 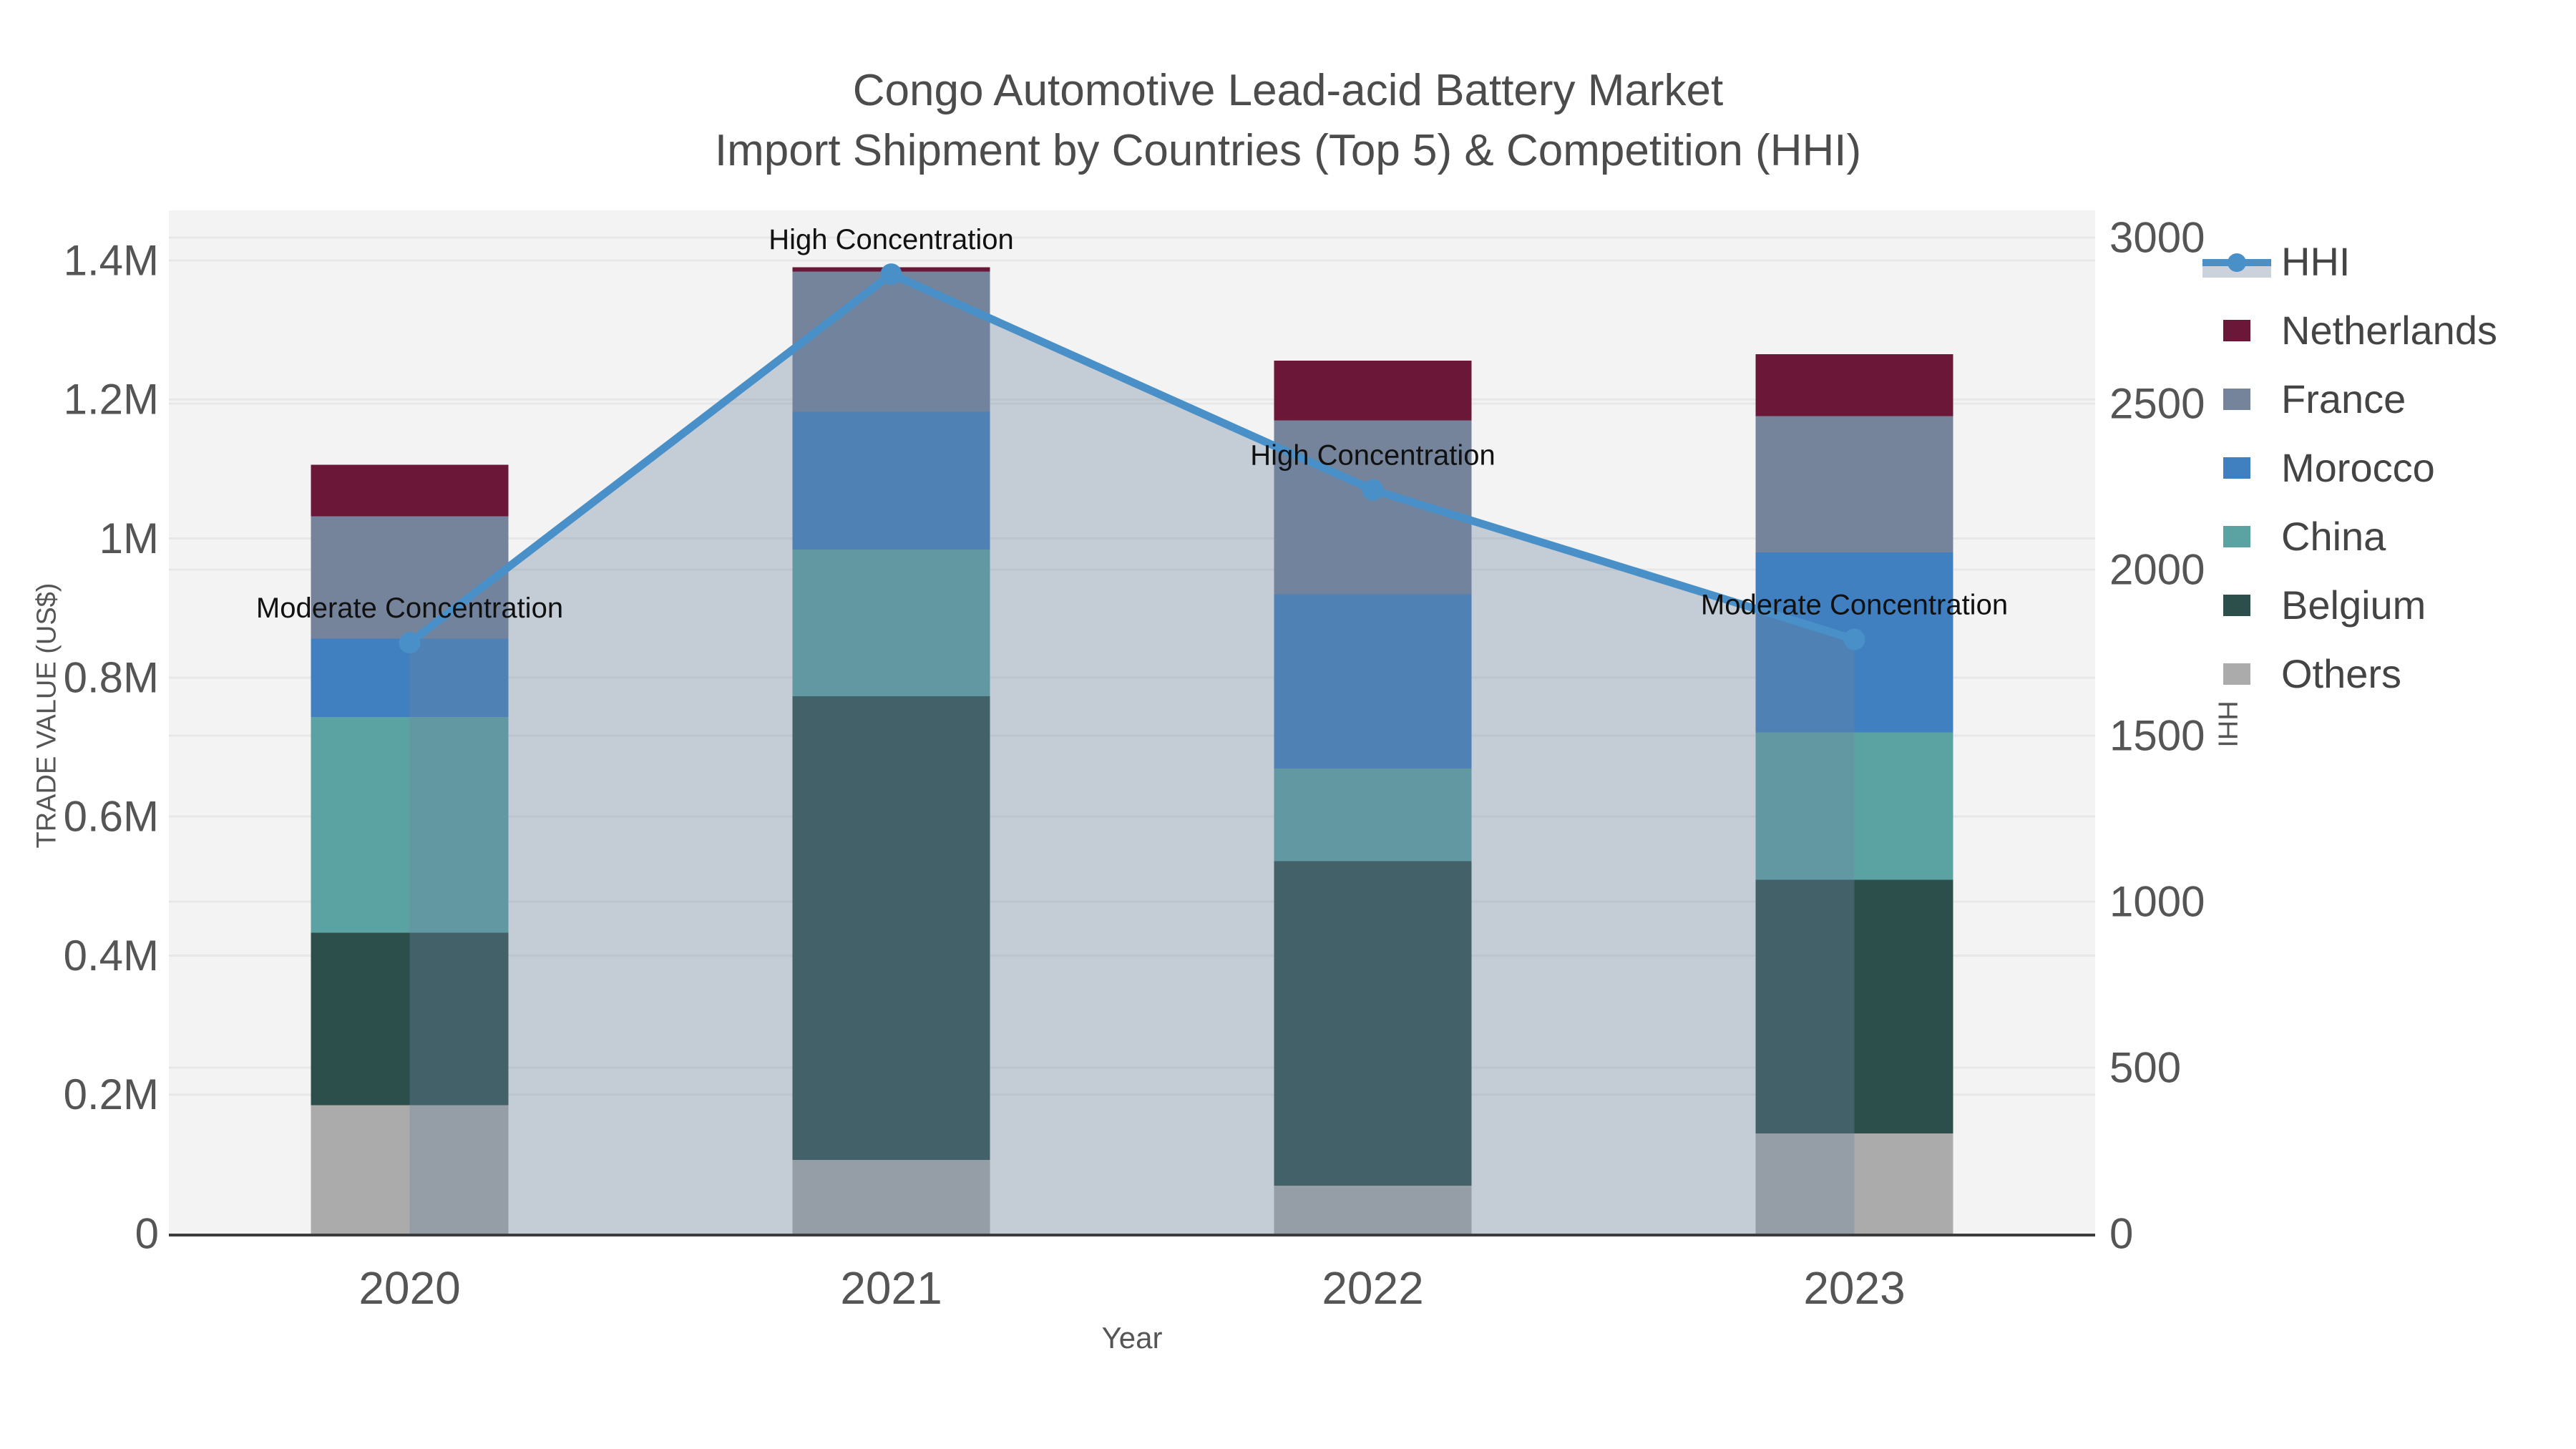 What do you see at coordinates (111, 817) in the screenshot?
I see `left-tick-label: 0.6M` at bounding box center [111, 817].